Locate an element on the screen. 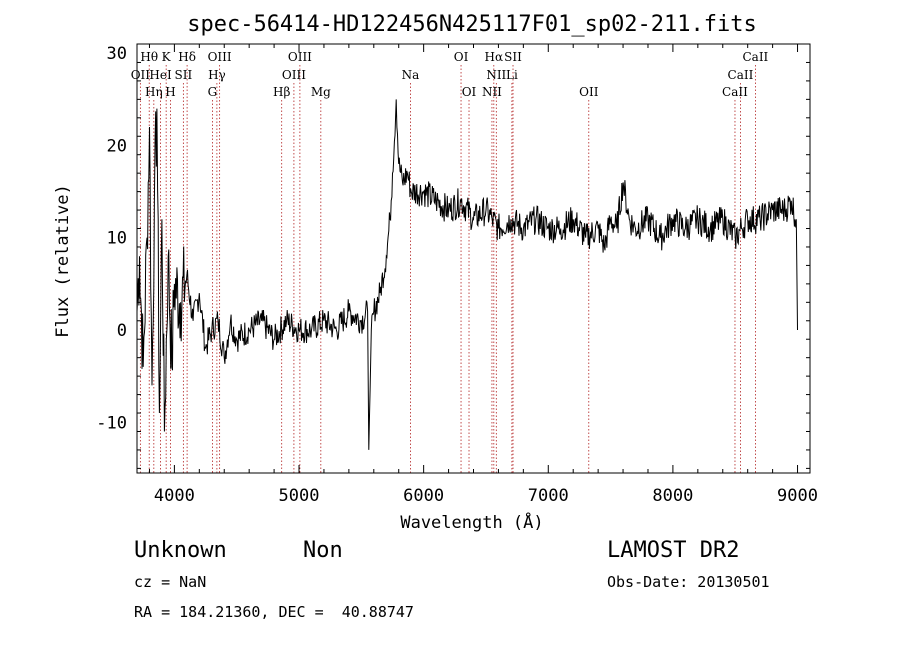 The width and height of the screenshot is (900, 649). y-tick-label: 0 is located at coordinates (122, 331).